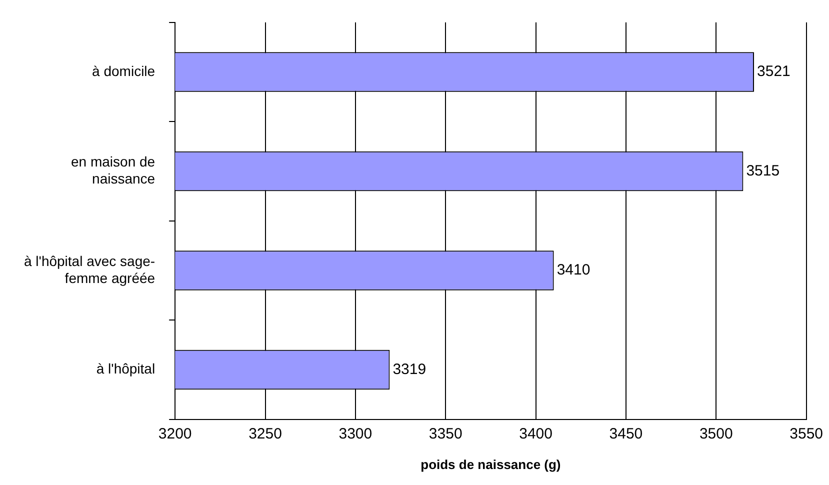  Describe the element at coordinates (490, 464) in the screenshot. I see `x-axis-title: poids de naissance (g)` at that location.